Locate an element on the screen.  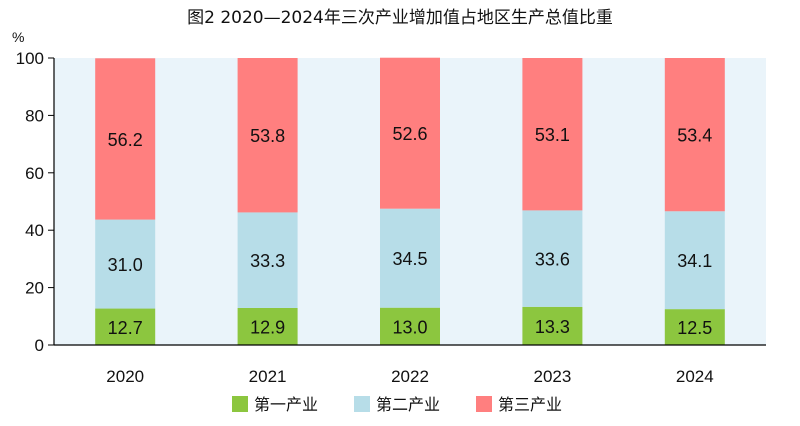
bar-value-label: 33.3 is located at coordinates (267, 261).